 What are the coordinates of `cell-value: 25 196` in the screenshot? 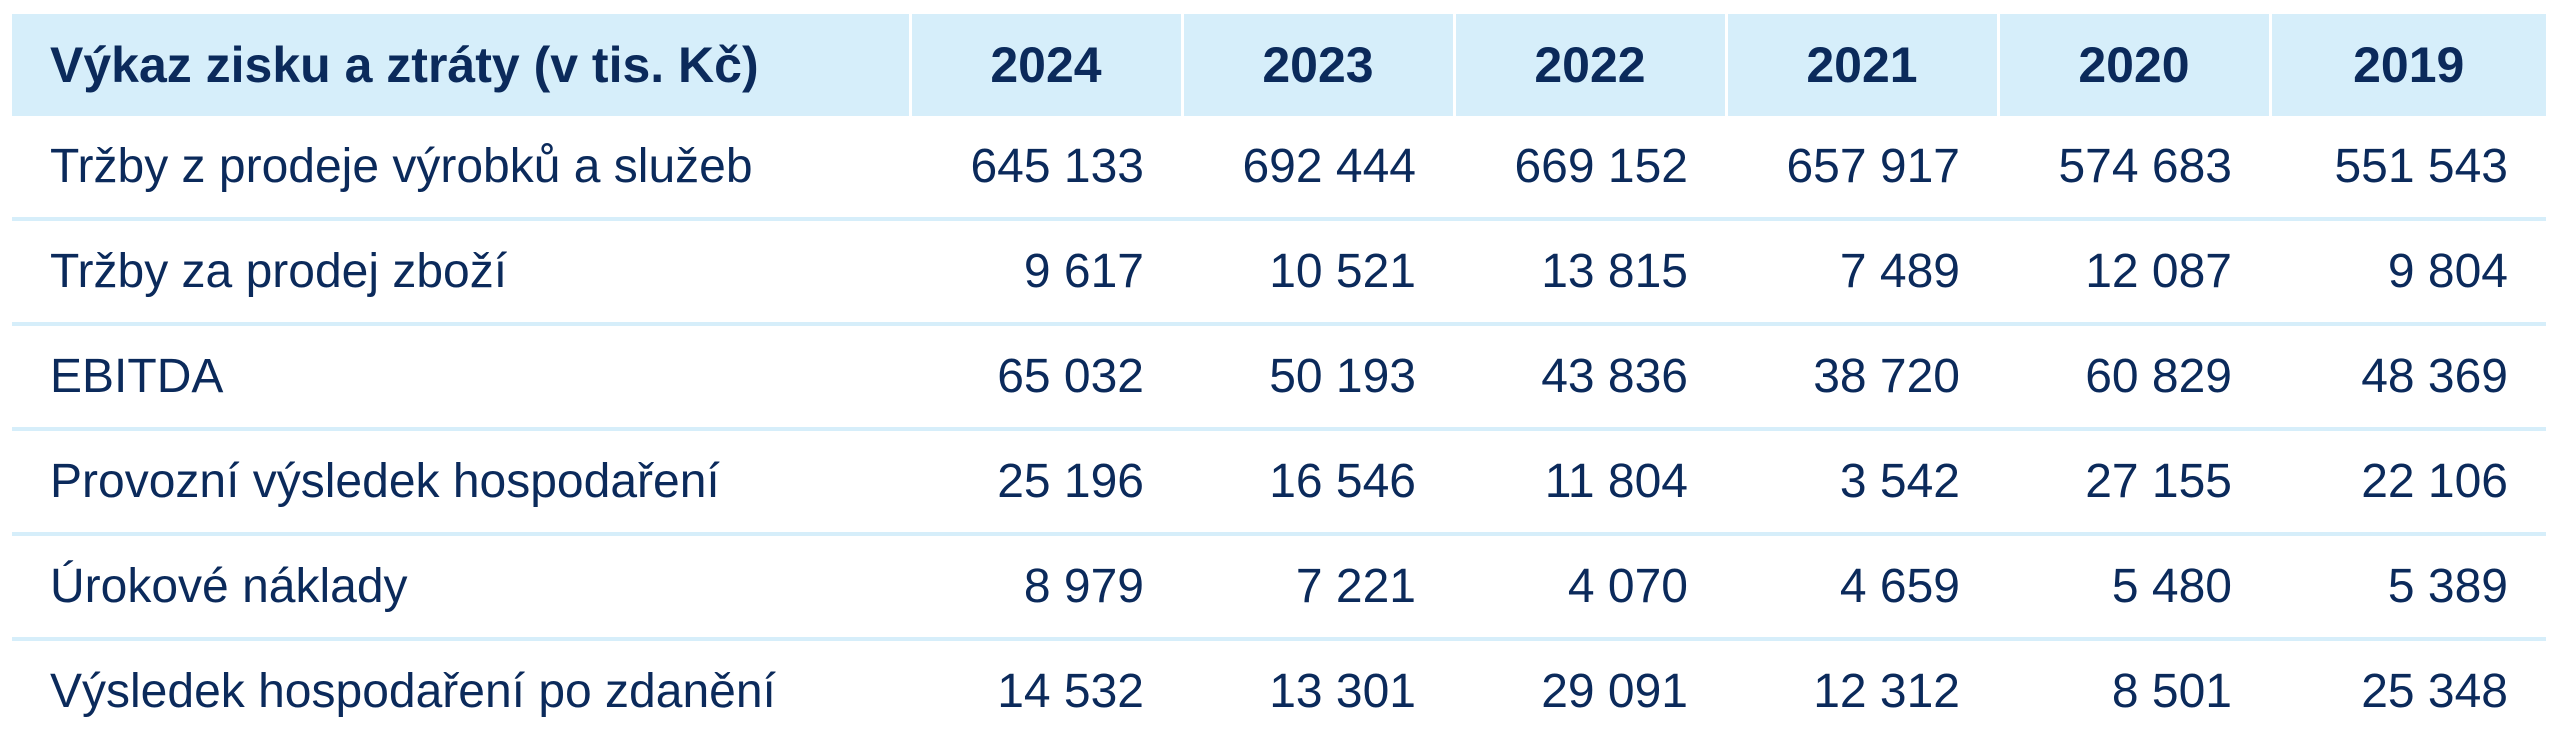 It's located at (1046, 480).